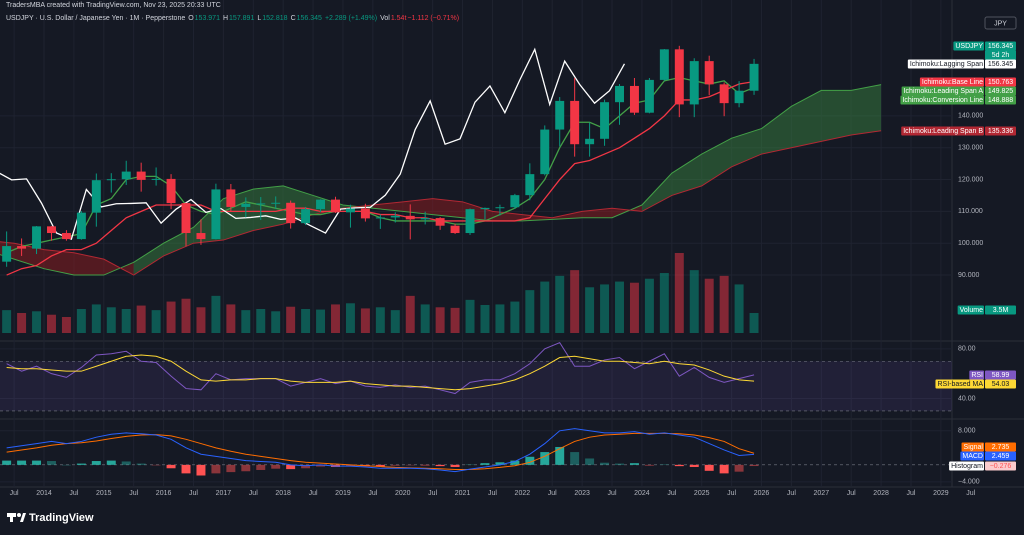 The width and height of the screenshot is (1024, 535). Describe the element at coordinates (293, 18) in the screenshot. I see `quote-key: C` at that location.